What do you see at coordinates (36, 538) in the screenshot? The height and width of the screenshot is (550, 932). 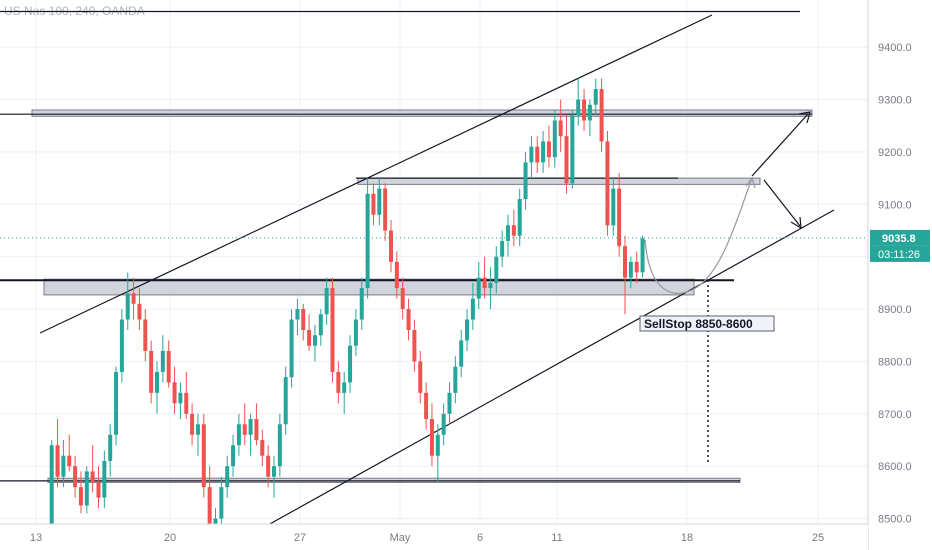 I see `x-tick-label: 13` at bounding box center [36, 538].